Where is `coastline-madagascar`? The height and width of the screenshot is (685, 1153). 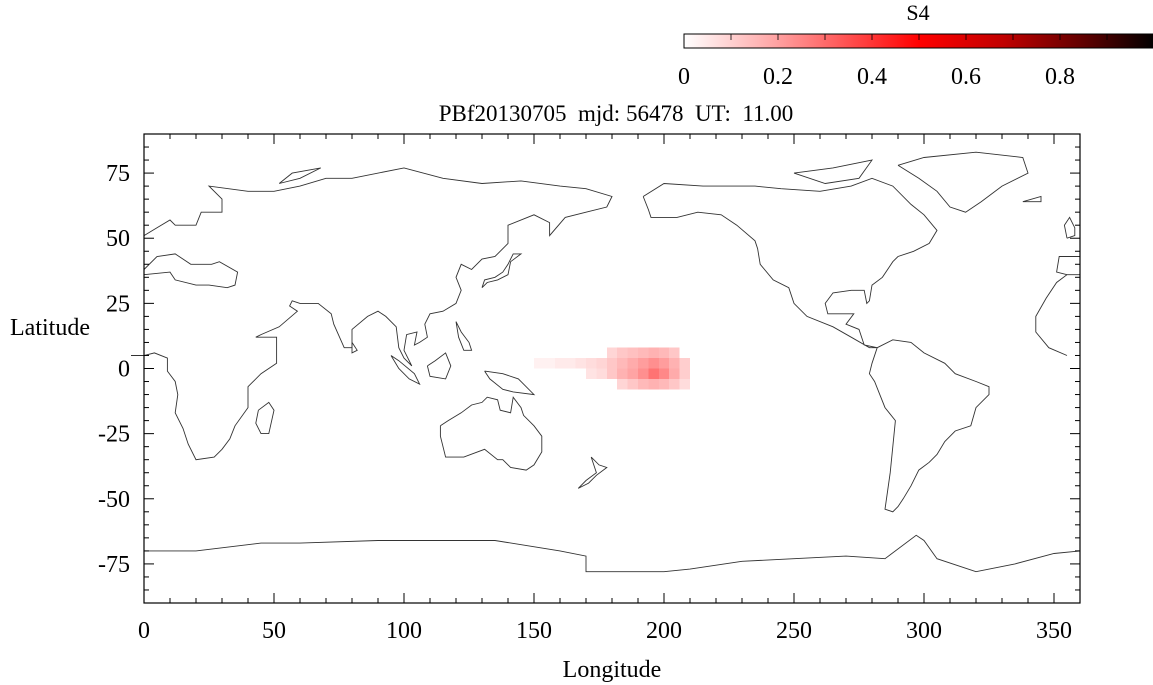
coastline-madagascar is located at coordinates (265, 418).